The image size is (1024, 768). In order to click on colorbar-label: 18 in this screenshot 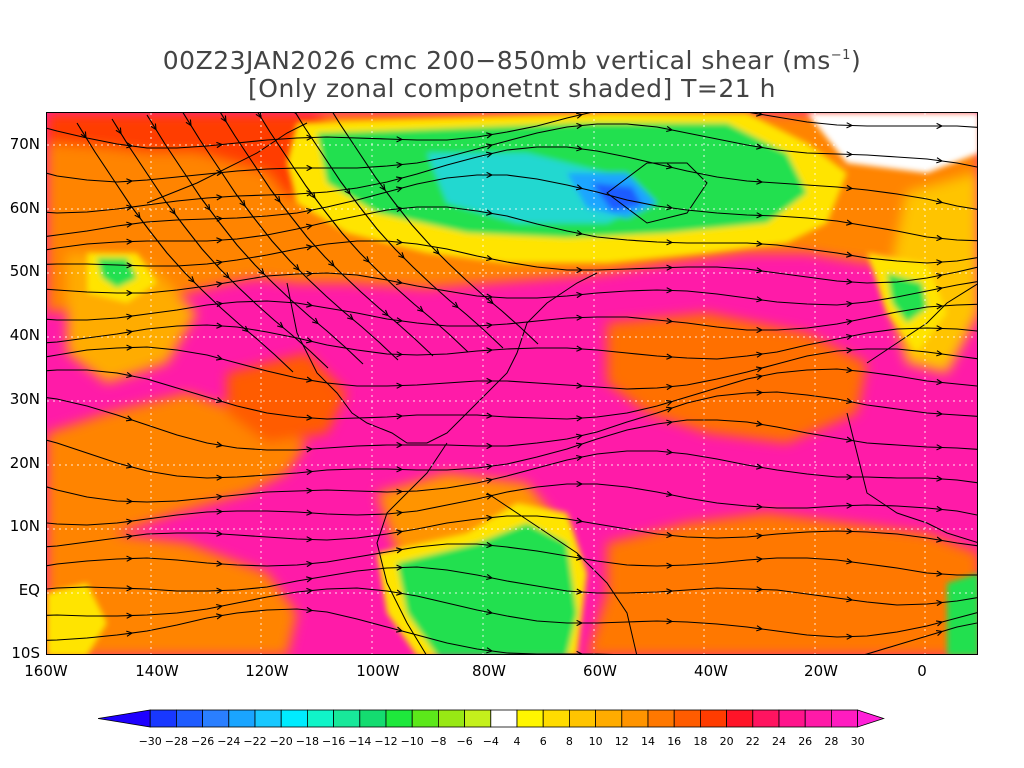, I will do `click(700, 741)`.